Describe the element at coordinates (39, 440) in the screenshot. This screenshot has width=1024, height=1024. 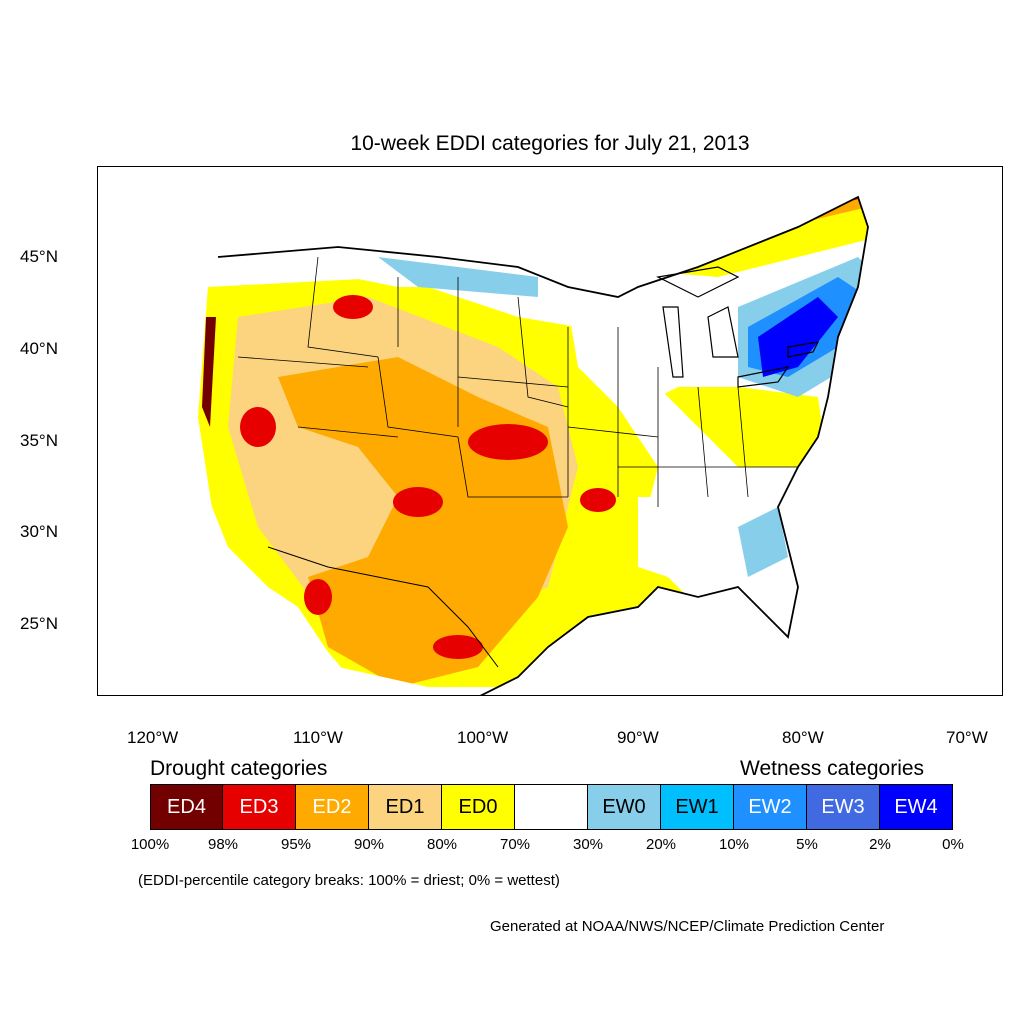
I see `lat-label-35: 35°N` at that location.